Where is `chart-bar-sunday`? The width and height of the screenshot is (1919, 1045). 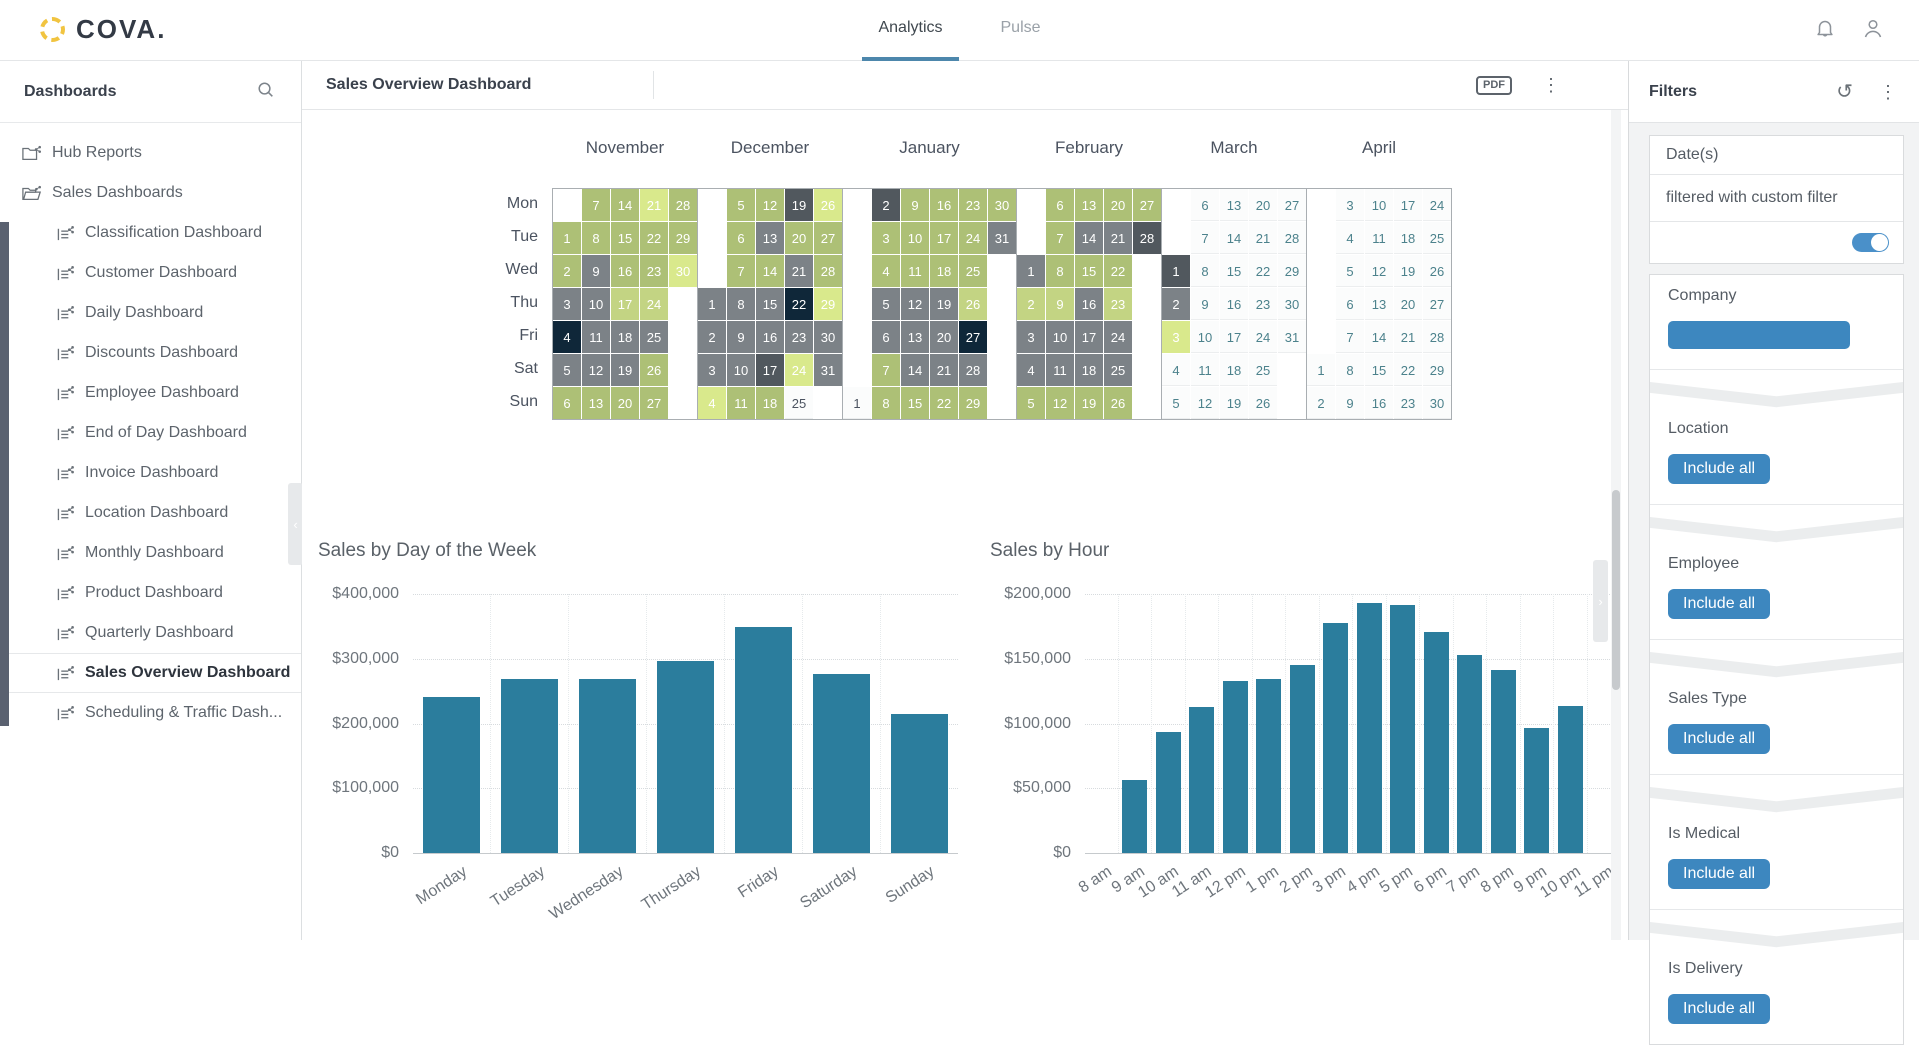 chart-bar-sunday is located at coordinates (919, 783).